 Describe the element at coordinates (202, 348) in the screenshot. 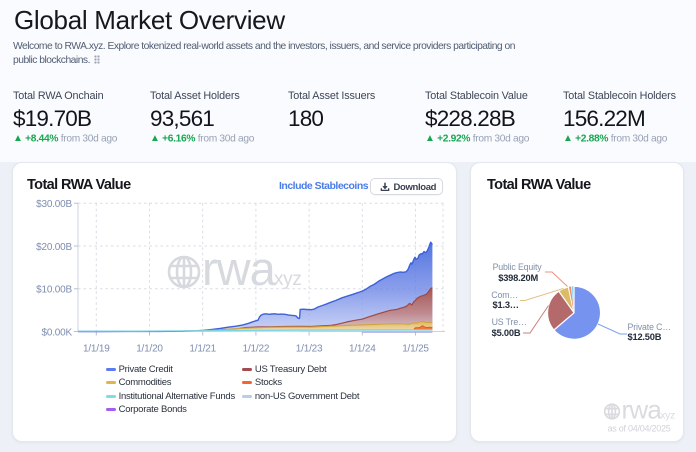

I see `svg-text: 1/1/21` at that location.